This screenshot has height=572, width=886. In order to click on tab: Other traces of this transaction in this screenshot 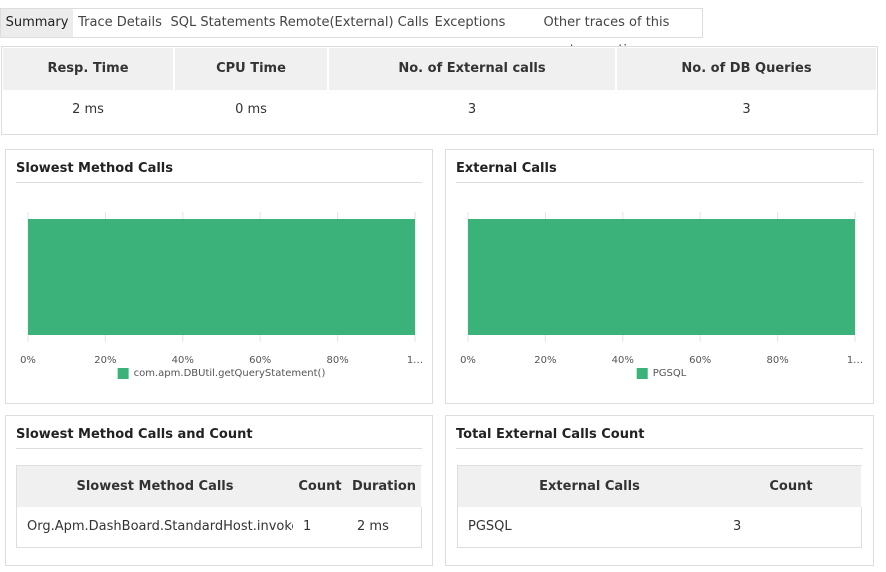, I will do `click(606, 36)`.